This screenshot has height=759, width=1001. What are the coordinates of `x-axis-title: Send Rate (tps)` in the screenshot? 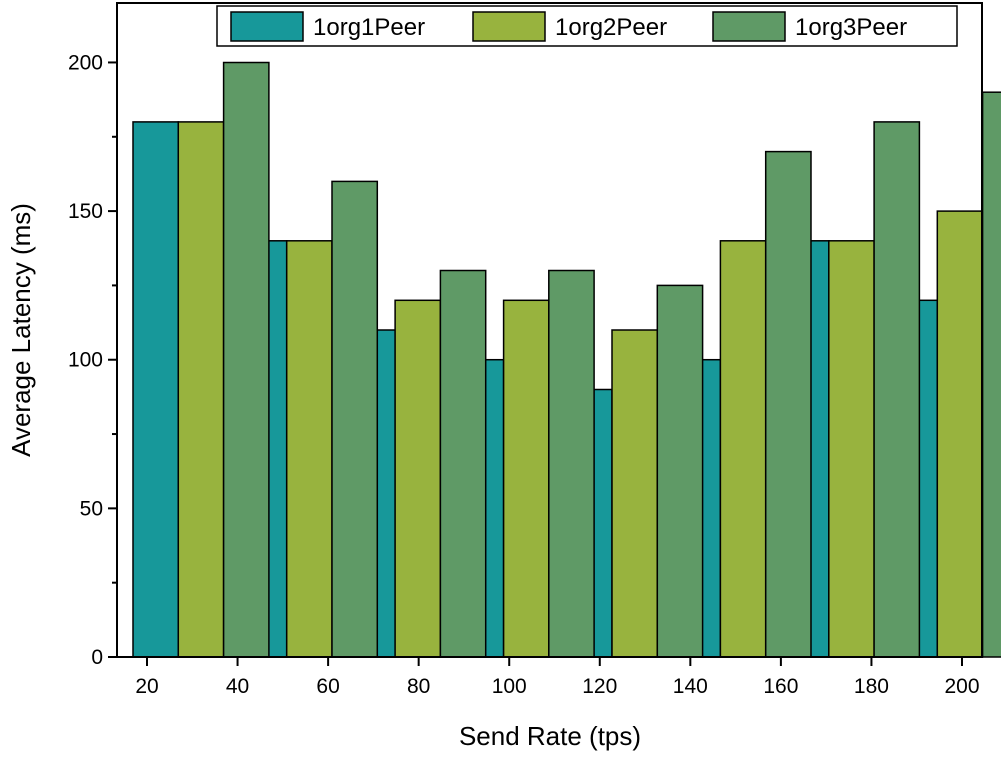 It's located at (550, 736).